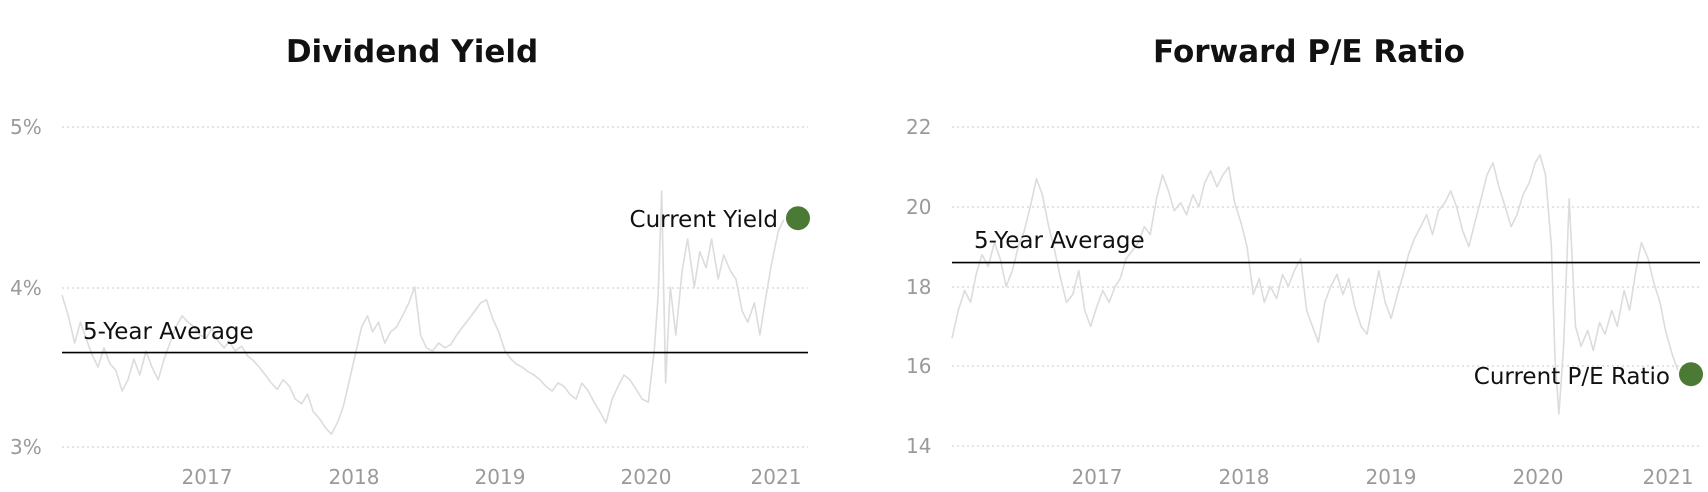  Describe the element at coordinates (918, 207) in the screenshot. I see `y-tick-label: 20` at that location.